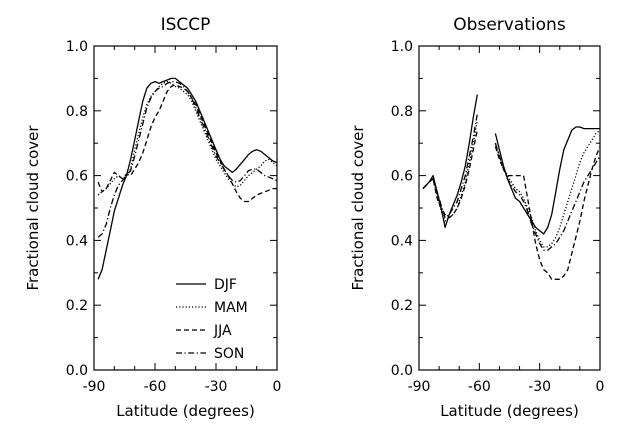 This screenshot has height=425, width=619. Describe the element at coordinates (231, 308) in the screenshot. I see `legend-label-mam: MAM` at that location.